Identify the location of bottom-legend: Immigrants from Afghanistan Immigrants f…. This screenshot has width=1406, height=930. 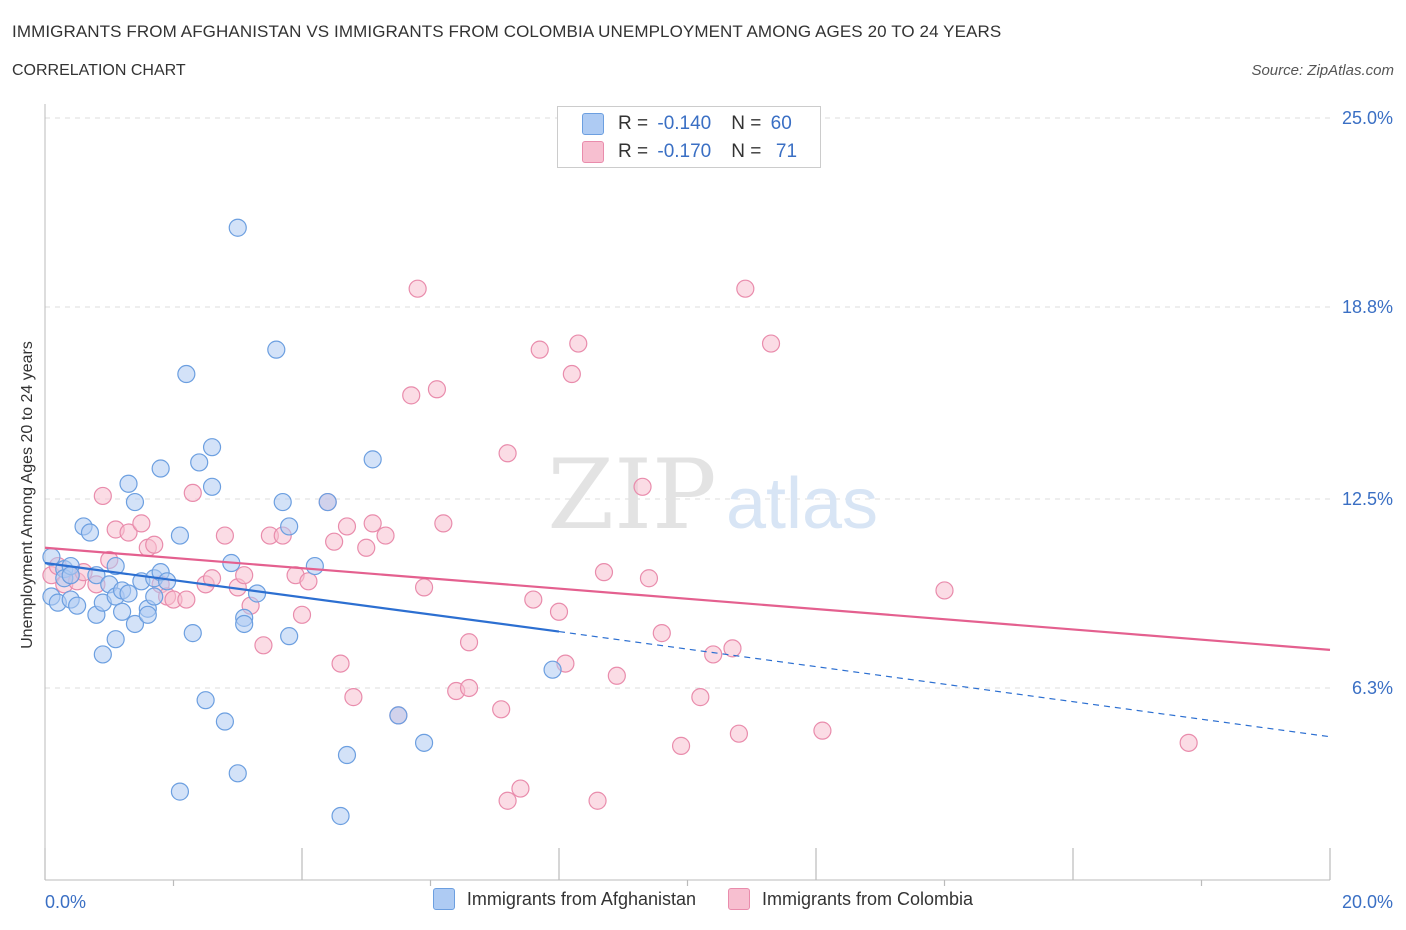
(703, 899).